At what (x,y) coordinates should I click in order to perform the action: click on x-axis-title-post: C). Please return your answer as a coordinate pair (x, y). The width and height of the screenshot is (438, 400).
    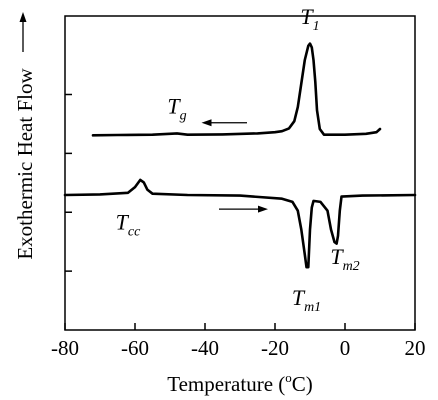
    Looking at the image, I should click on (302, 384).